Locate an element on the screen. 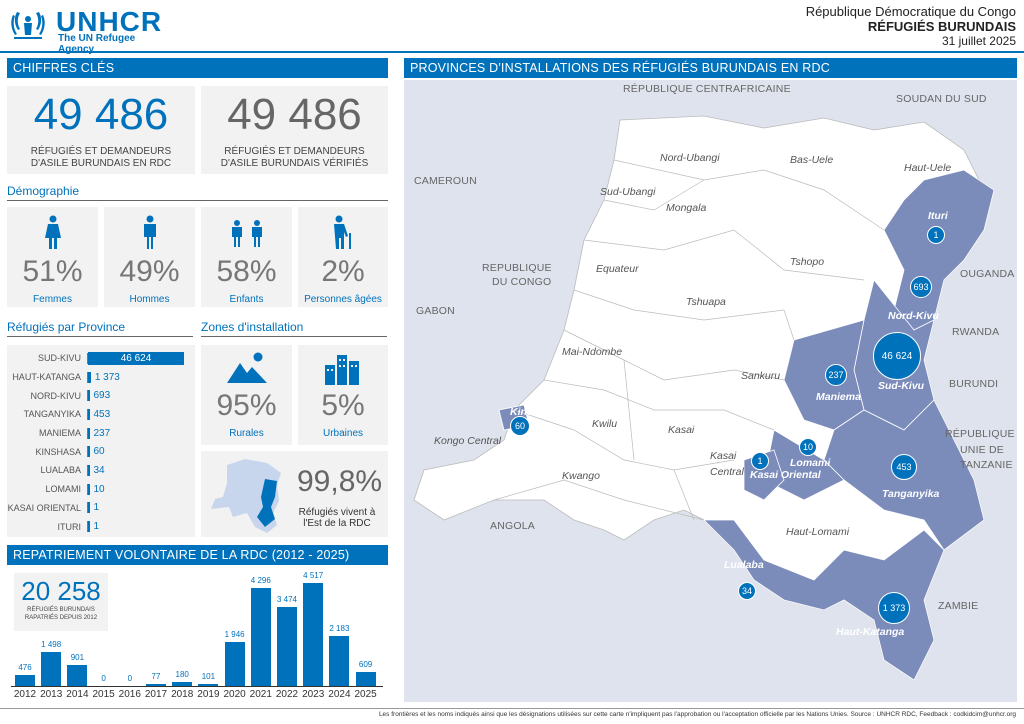 This screenshot has height=724, width=1024. province-label: Kongo Central is located at coordinates (468, 441).